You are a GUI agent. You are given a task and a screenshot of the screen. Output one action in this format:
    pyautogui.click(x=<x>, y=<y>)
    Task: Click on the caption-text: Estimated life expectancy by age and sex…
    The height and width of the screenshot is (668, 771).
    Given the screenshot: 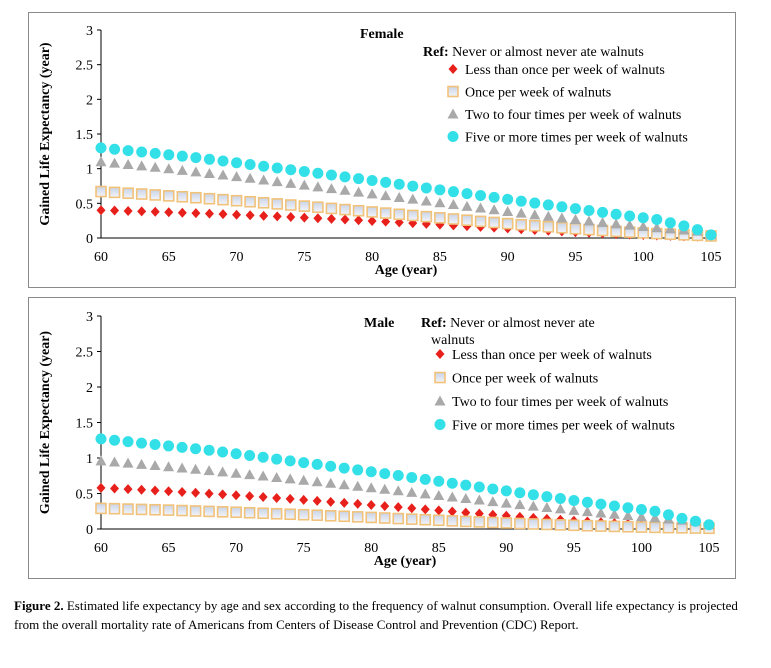 What is the action you would take?
    pyautogui.click(x=376, y=615)
    